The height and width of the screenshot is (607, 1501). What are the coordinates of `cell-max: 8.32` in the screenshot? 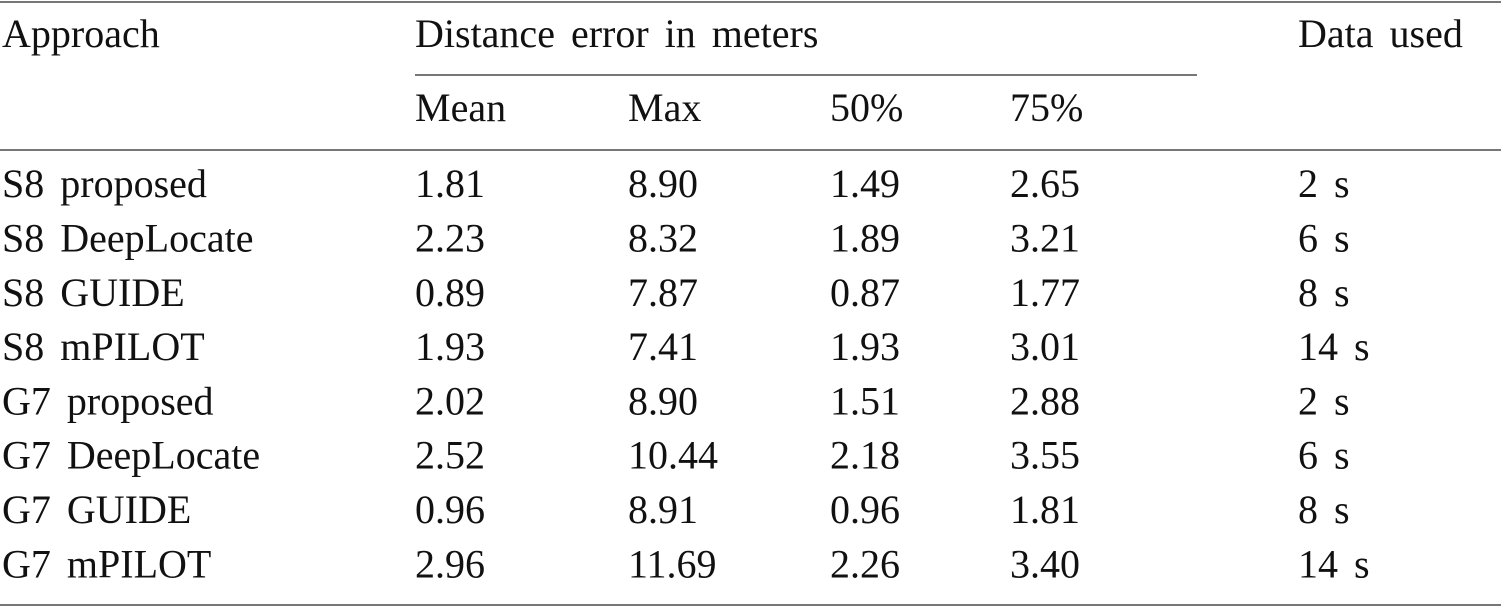 It's located at (663, 237).